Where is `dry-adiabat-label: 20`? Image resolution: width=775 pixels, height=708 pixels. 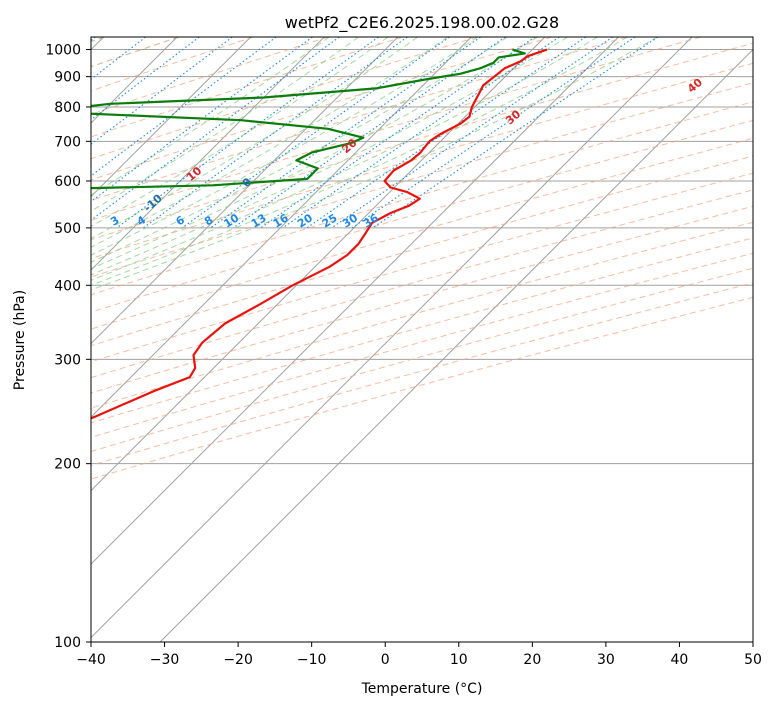
dry-adiabat-label: 20 is located at coordinates (349, 146).